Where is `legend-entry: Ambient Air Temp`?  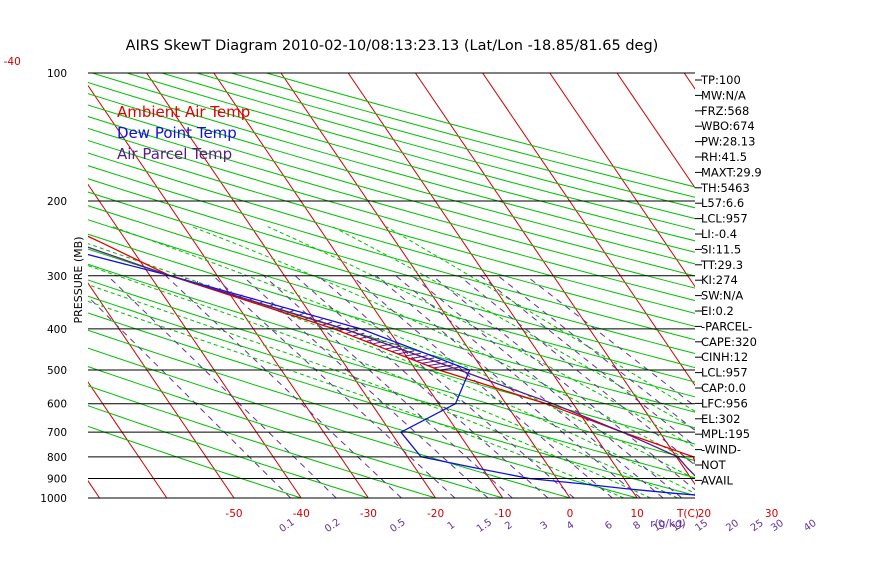
legend-entry: Ambient Air Temp is located at coordinates (183, 112).